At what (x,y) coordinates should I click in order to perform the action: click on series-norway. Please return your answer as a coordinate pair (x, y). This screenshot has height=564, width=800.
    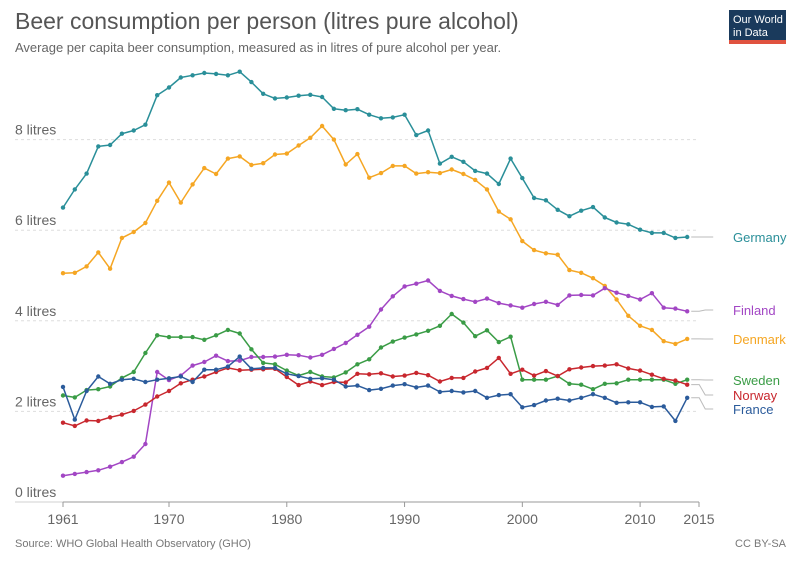
    Looking at the image, I should click on (375, 392).